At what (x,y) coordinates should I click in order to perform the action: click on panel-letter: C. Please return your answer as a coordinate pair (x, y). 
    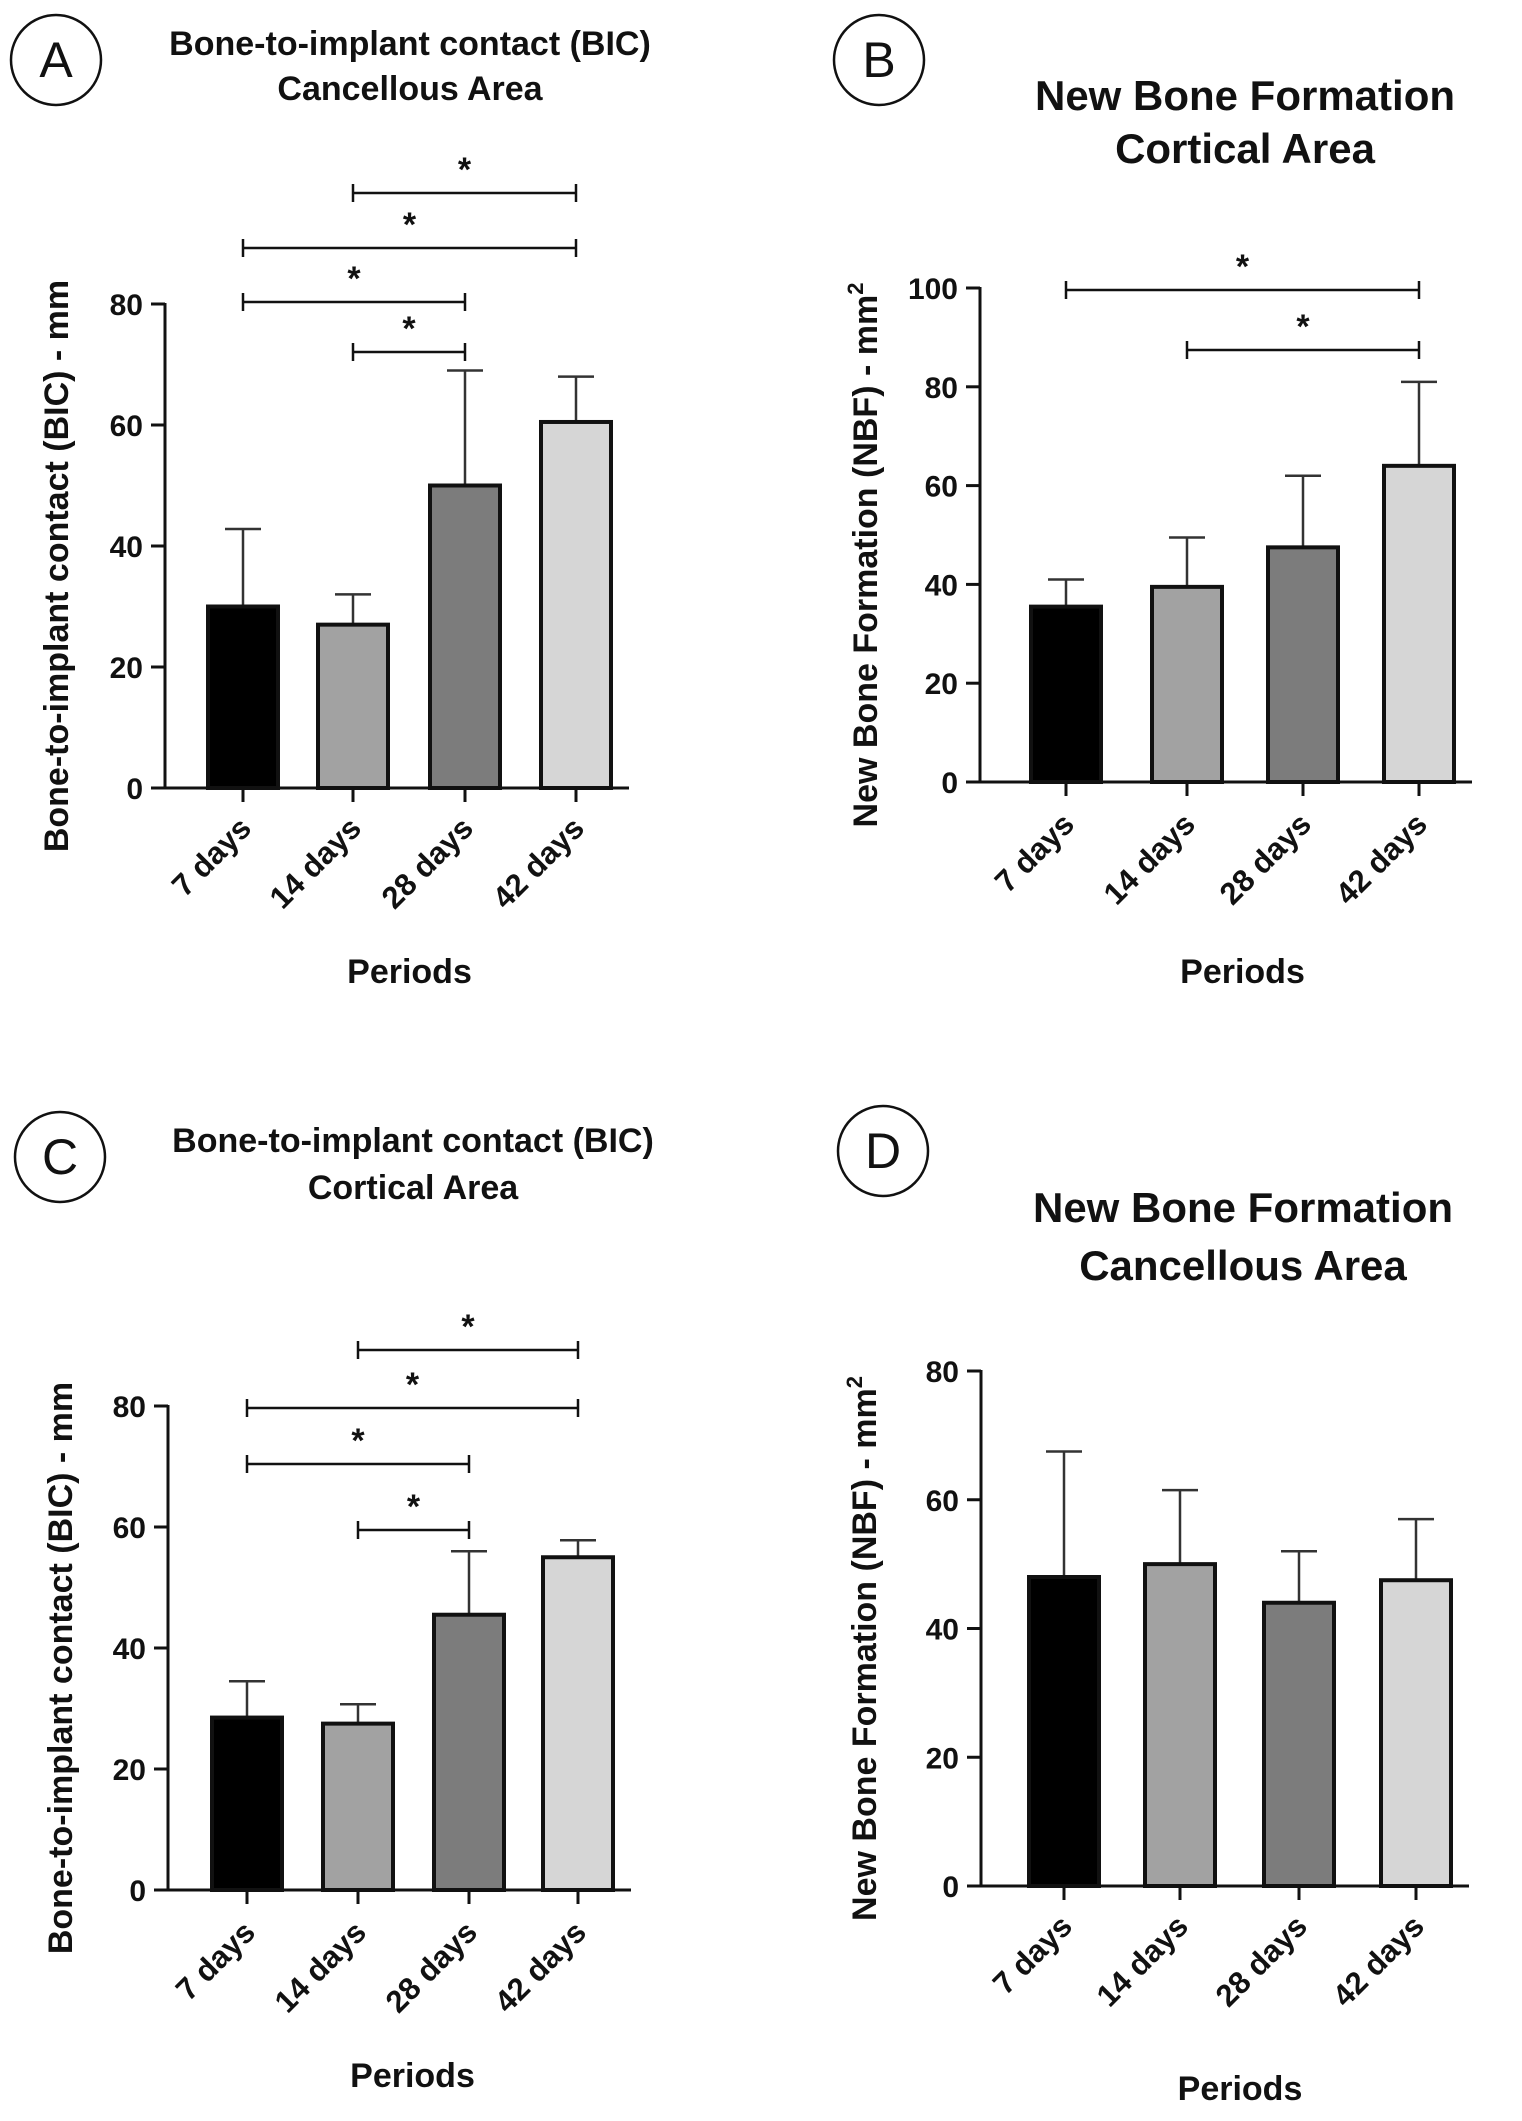
    Looking at the image, I should click on (60, 1157).